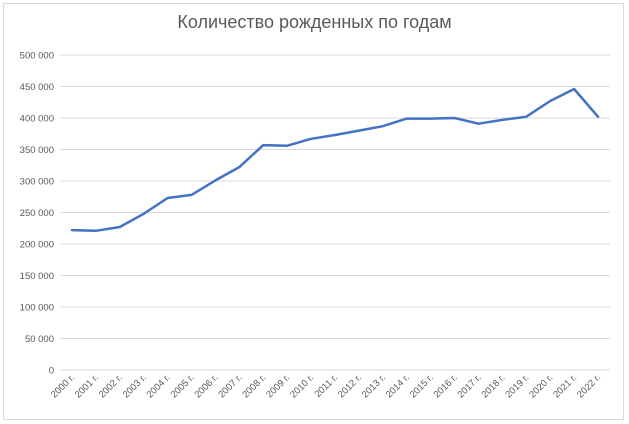 The width and height of the screenshot is (629, 424). Describe the element at coordinates (493, 386) in the screenshot. I see `x-tick-label: 2018 г.` at that location.